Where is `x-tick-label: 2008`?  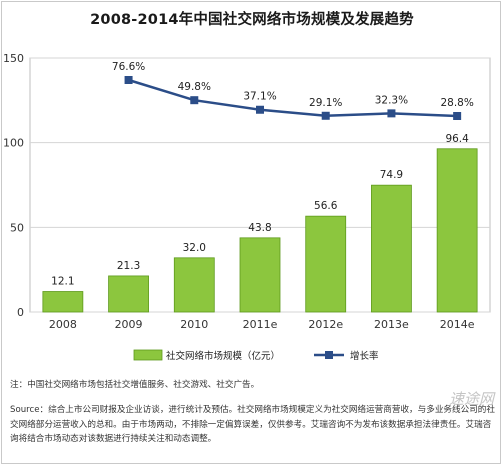
x-tick-label: 2008 is located at coordinates (63, 324).